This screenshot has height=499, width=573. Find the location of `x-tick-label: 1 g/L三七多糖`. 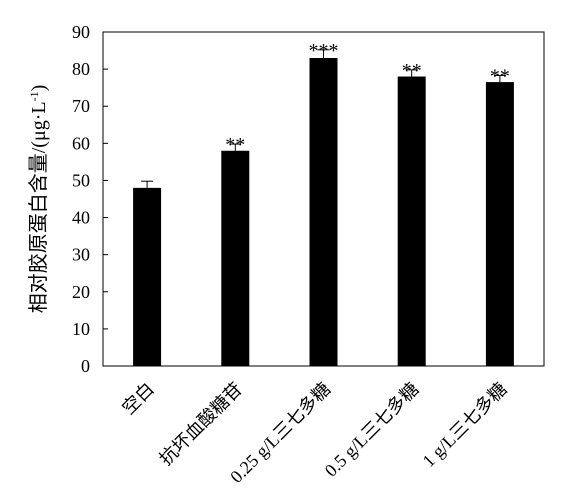

x-tick-label: 1 g/L三七多糖 is located at coordinates (464, 425).